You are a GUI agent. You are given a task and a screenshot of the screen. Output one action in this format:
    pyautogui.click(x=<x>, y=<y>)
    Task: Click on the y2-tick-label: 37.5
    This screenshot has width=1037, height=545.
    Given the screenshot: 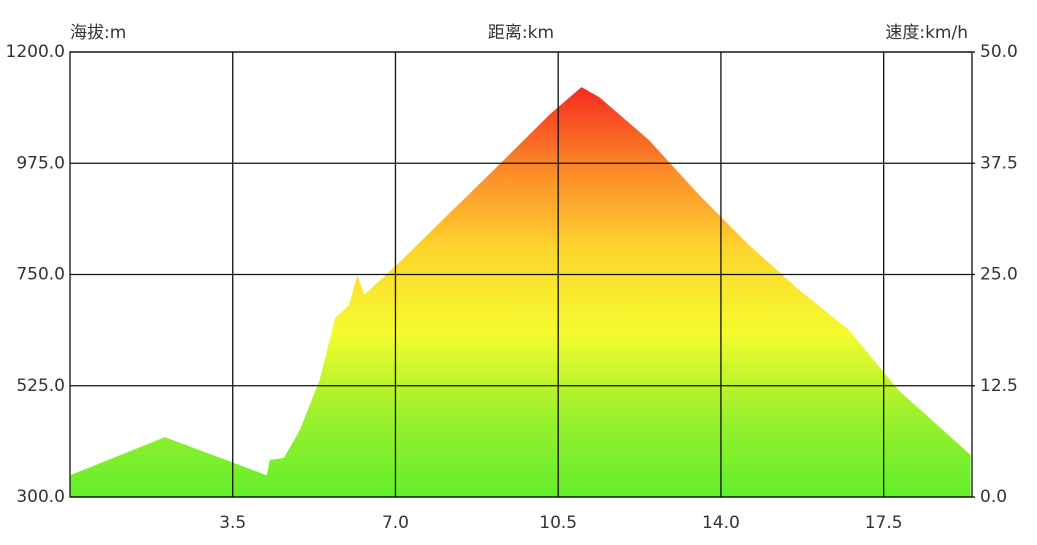 What is the action you would take?
    pyautogui.click(x=999, y=163)
    